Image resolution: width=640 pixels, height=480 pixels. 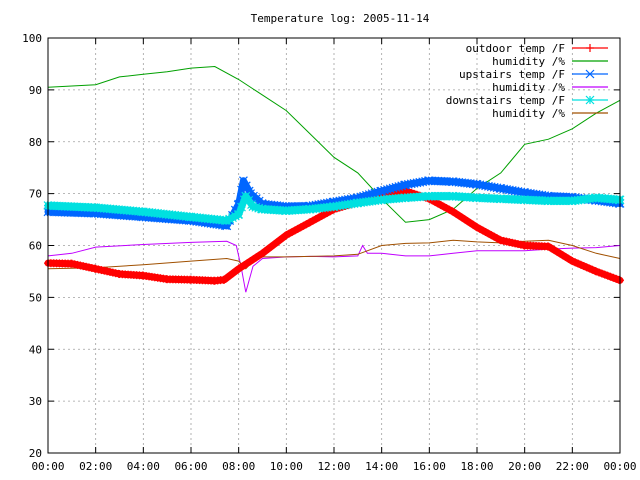 I want to click on y-tick-label: 100, so click(x=32, y=38).